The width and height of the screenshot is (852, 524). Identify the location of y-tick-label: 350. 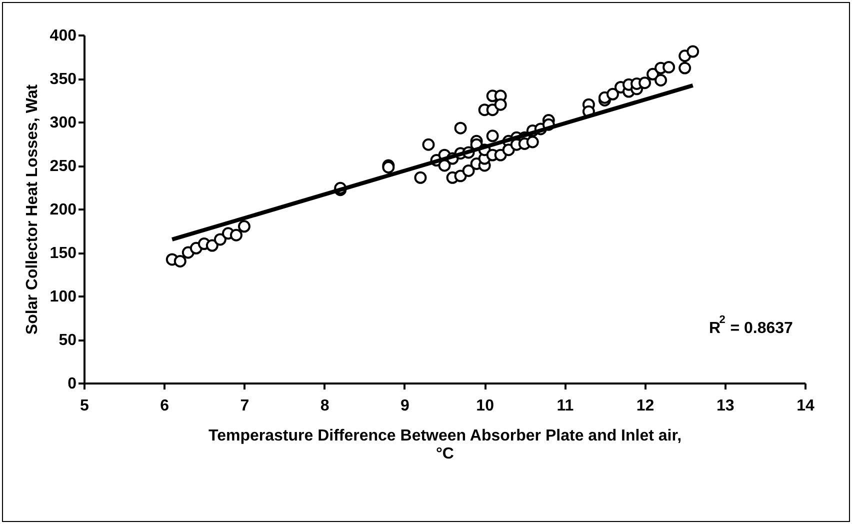
(63, 79).